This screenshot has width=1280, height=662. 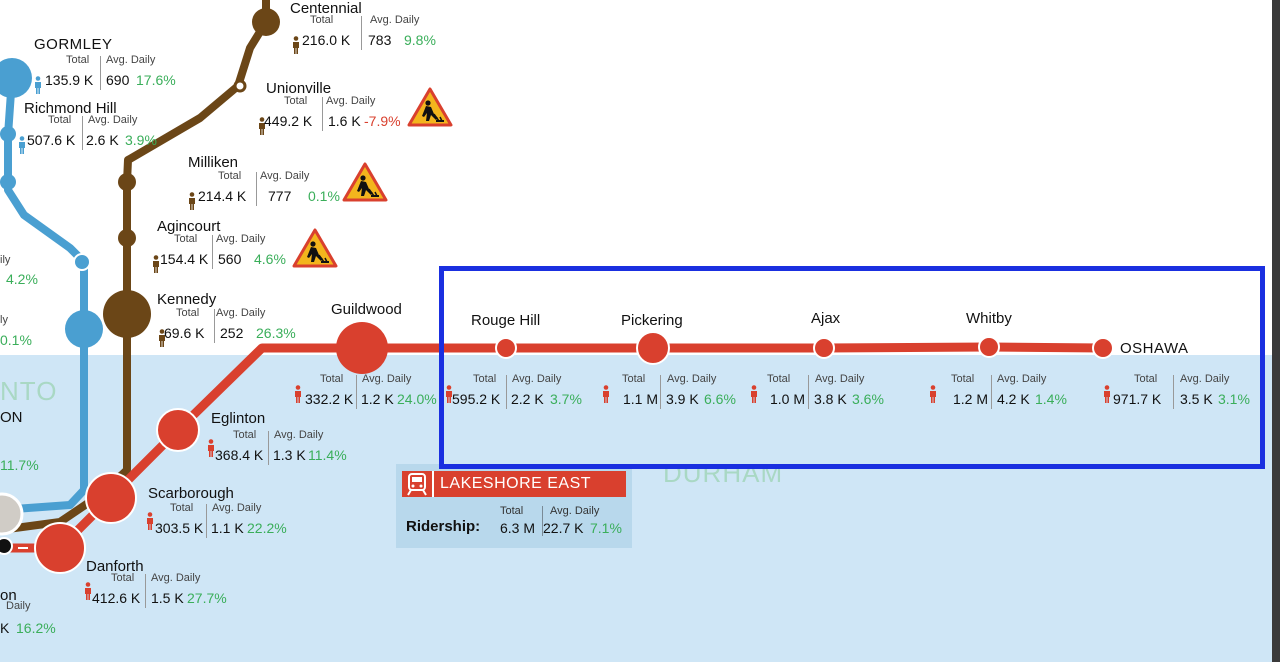 I want to click on stats-whitby: Total Avg. Daily 1.2 M 4.2 K 1.4%, so click(x=1004, y=395).